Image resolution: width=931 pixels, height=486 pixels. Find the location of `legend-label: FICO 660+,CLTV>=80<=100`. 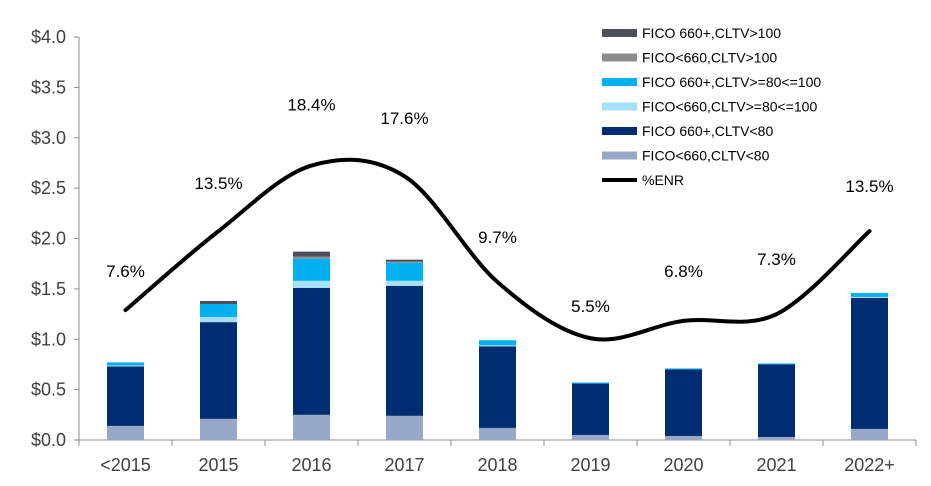

legend-label: FICO 660+,CLTV>=80<=100 is located at coordinates (731, 82).